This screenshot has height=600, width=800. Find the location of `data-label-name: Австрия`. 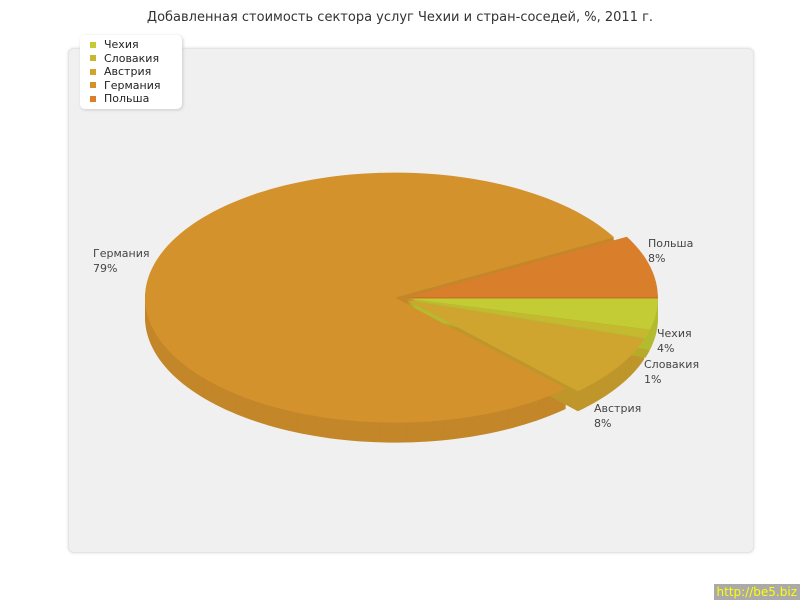

data-label-name: Австрия is located at coordinates (617, 408).